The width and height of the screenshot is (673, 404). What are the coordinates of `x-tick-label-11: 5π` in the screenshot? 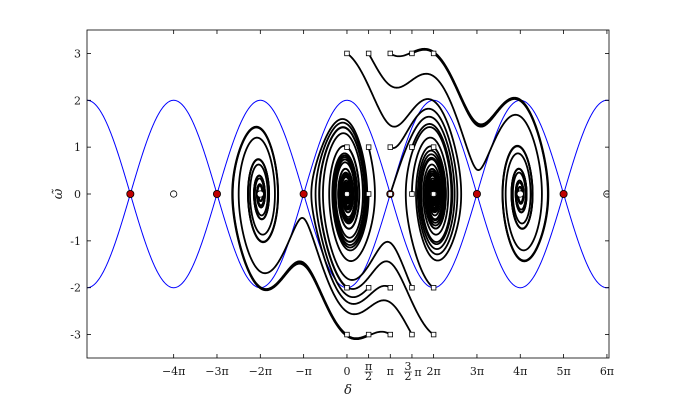 It's located at (563, 371).